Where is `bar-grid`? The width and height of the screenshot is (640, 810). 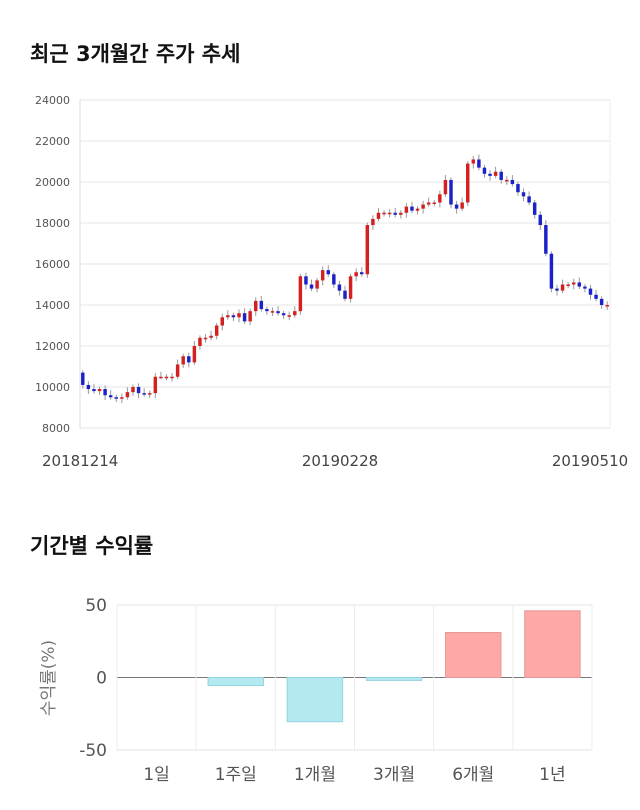
bar-grid is located at coordinates (354, 677).